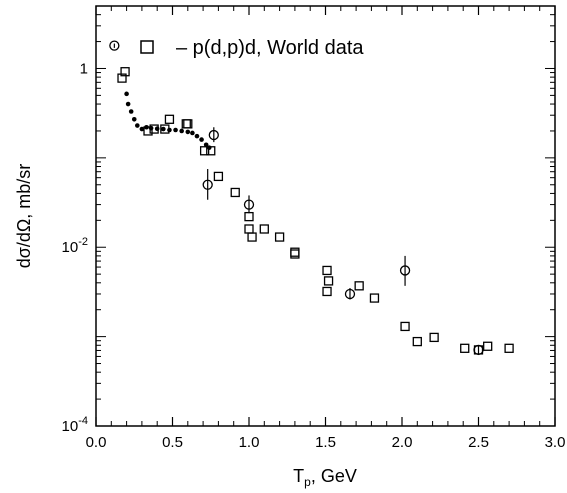  What do you see at coordinates (307, 482) in the screenshot?
I see `x-axis-label-sub: p` at bounding box center [307, 482].